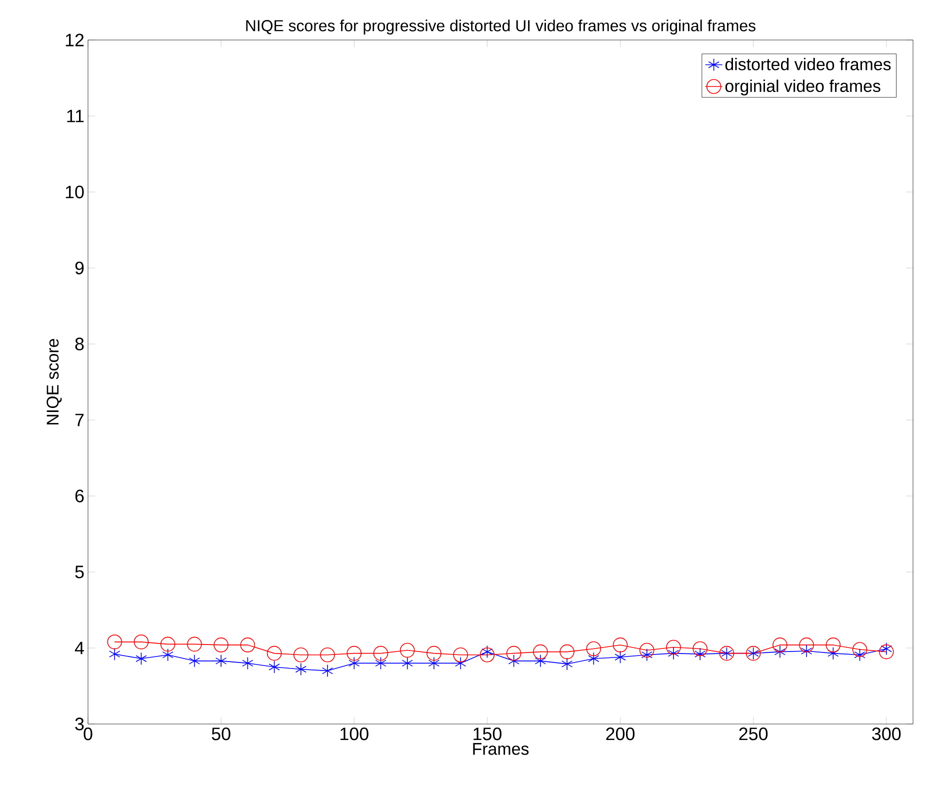 The width and height of the screenshot is (940, 792). What do you see at coordinates (753, 734) in the screenshot?
I see `x-tick-label: 250` at bounding box center [753, 734].